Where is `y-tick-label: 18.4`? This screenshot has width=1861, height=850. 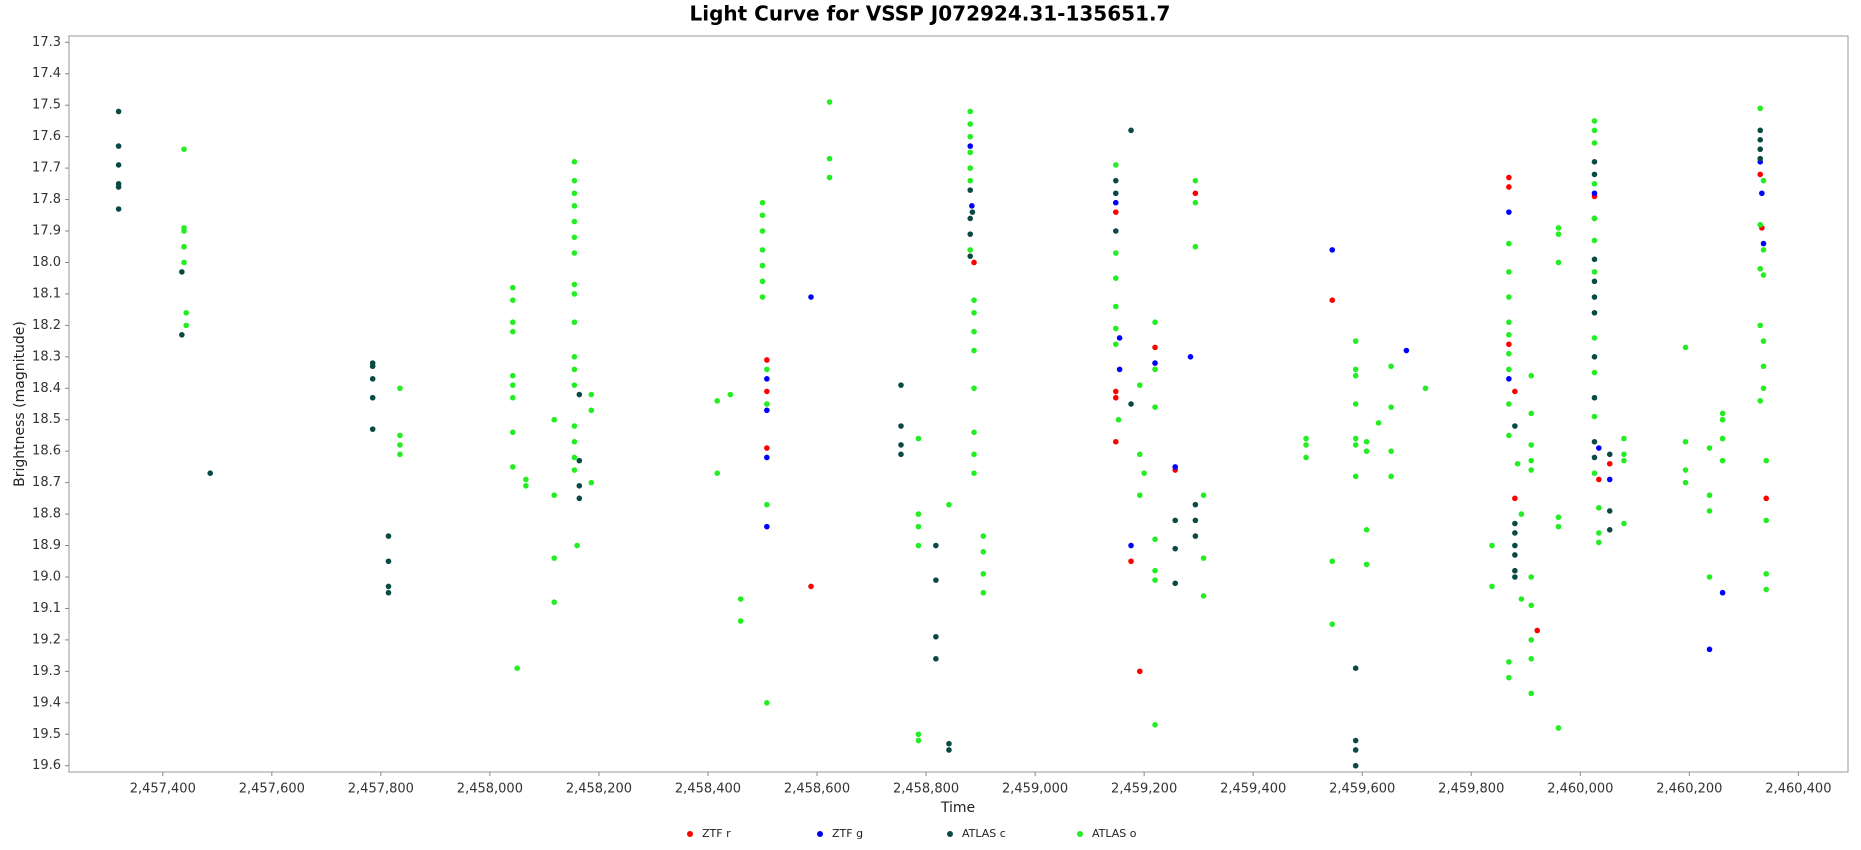 y-tick-label: 18.4 is located at coordinates (46, 388).